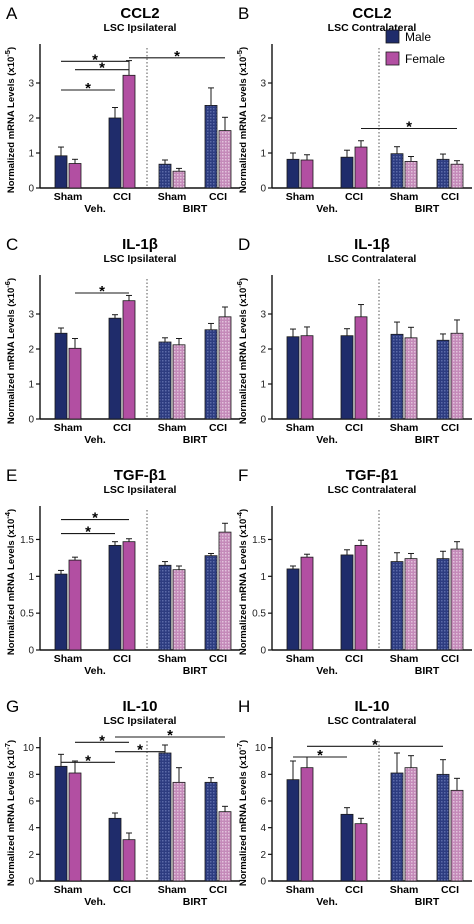 This screenshot has width=474, height=924. I want to click on chart-title: TGF-β1, so click(140, 475).